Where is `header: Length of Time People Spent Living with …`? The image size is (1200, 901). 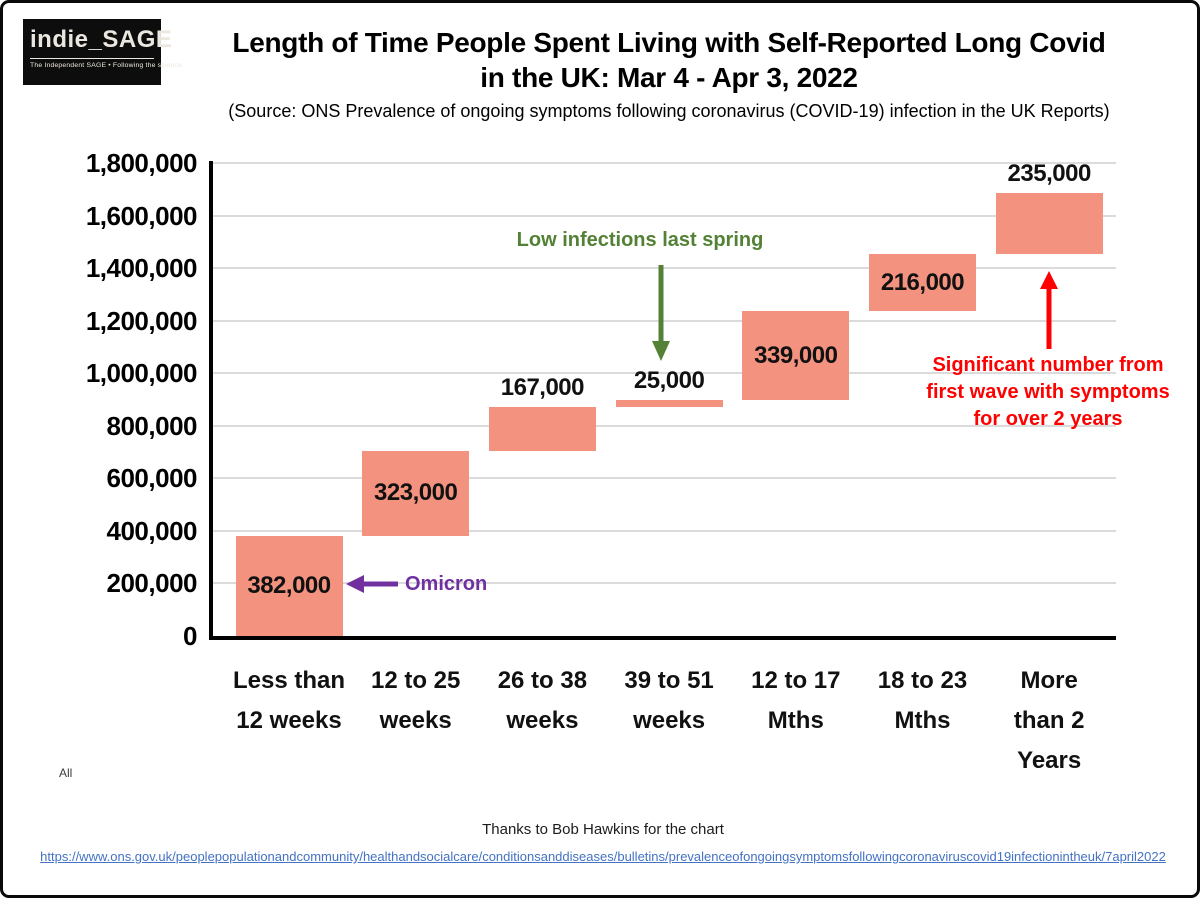 header: Length of Time People Spent Living with … is located at coordinates (669, 74).